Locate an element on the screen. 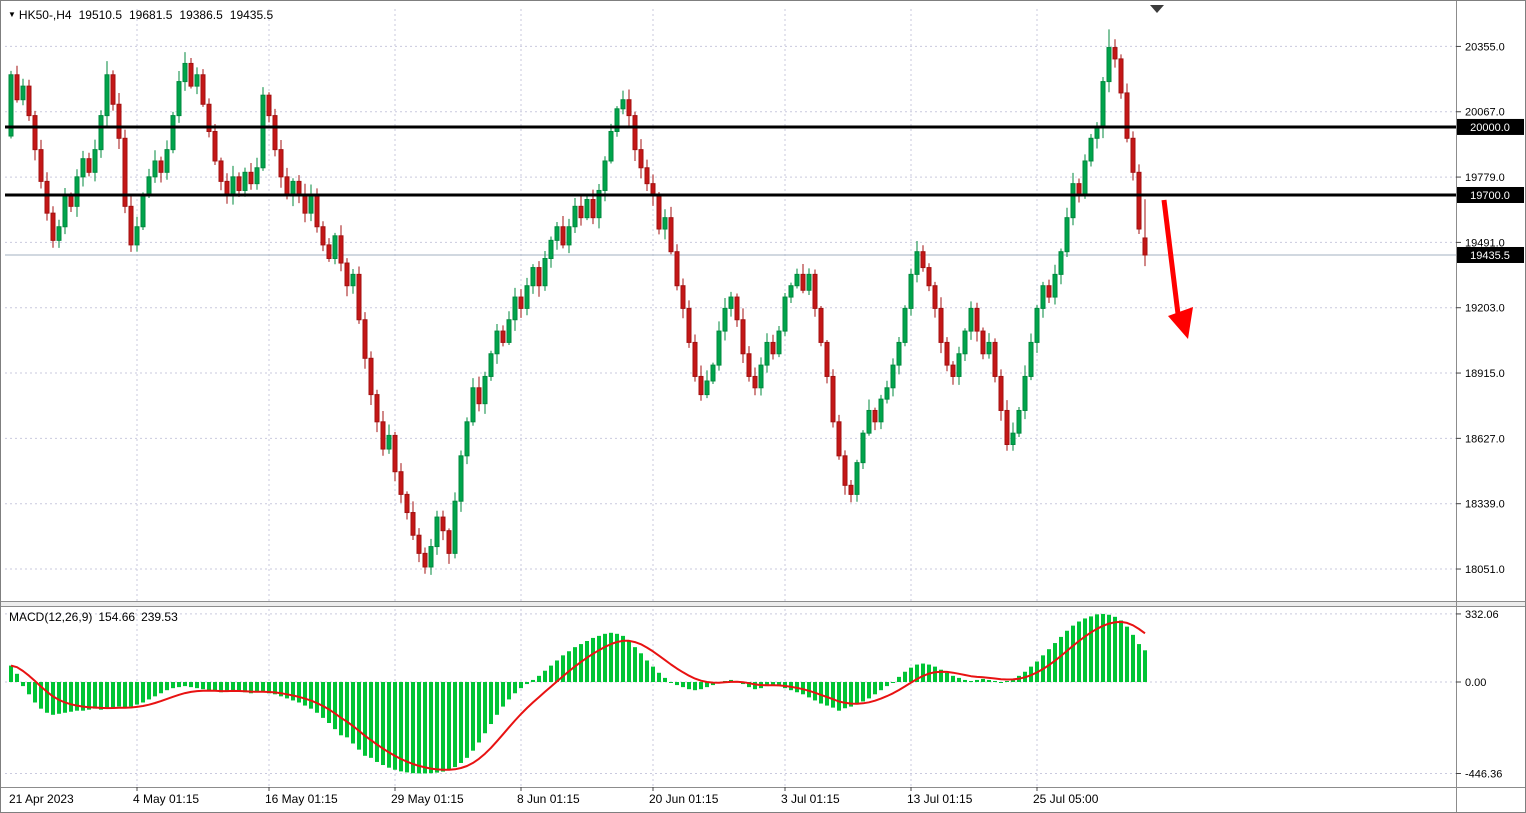 The image size is (1526, 813). time-label: 25 Jul 05:00 is located at coordinates (1066, 799).